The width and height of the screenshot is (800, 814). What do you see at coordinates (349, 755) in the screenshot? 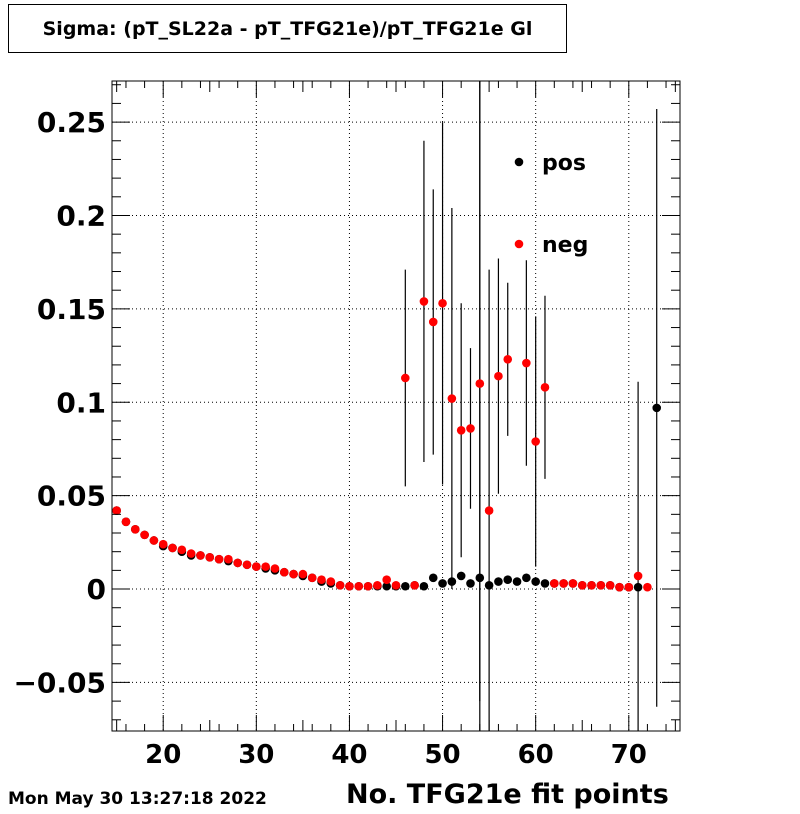
I see `x-tick-label: 40` at bounding box center [349, 755].